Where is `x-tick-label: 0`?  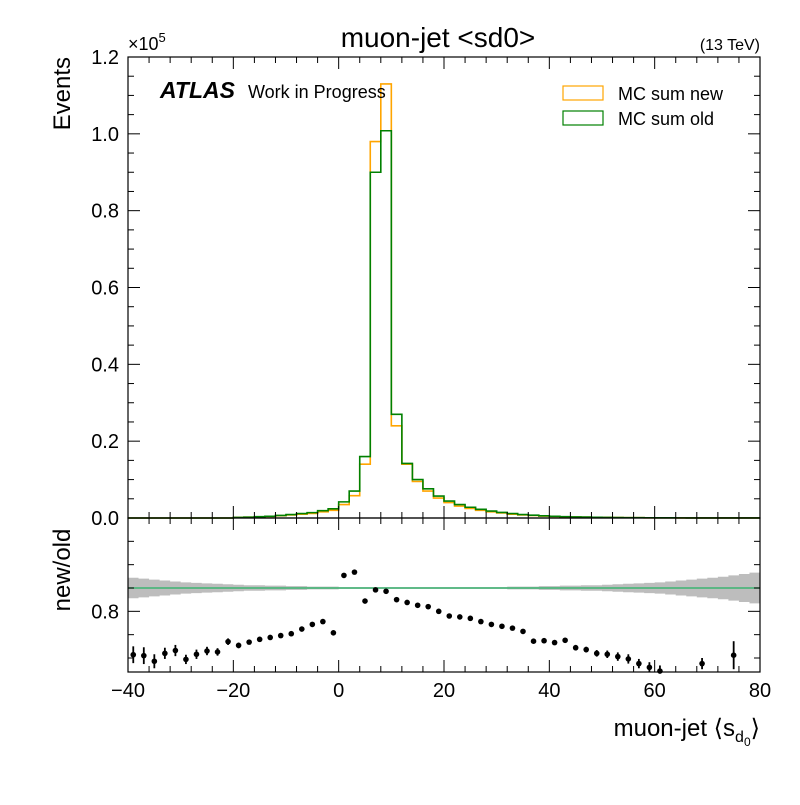
x-tick-label: 0 is located at coordinates (338, 691).